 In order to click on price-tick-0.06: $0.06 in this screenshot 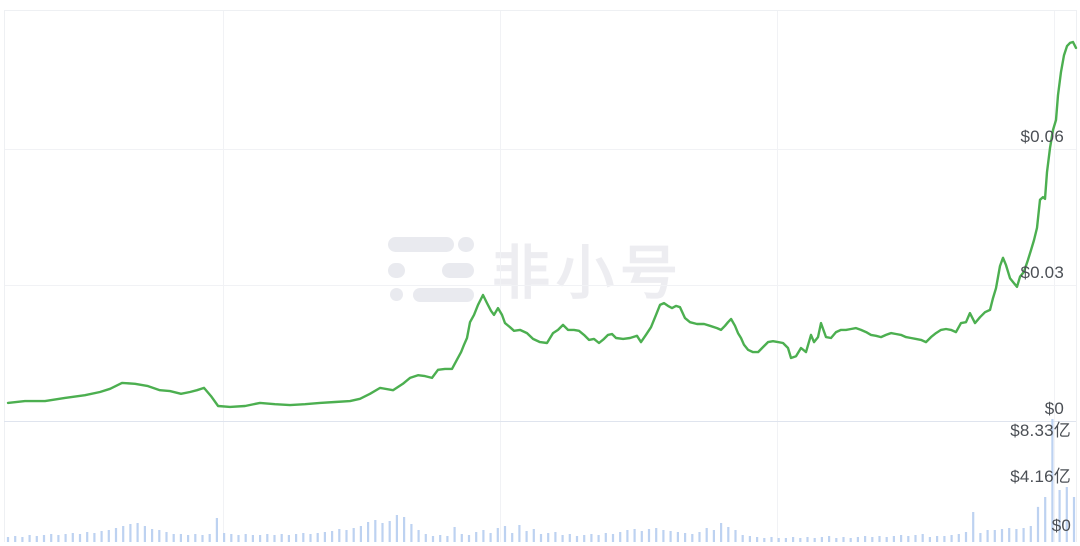, I will do `click(1042, 136)`.